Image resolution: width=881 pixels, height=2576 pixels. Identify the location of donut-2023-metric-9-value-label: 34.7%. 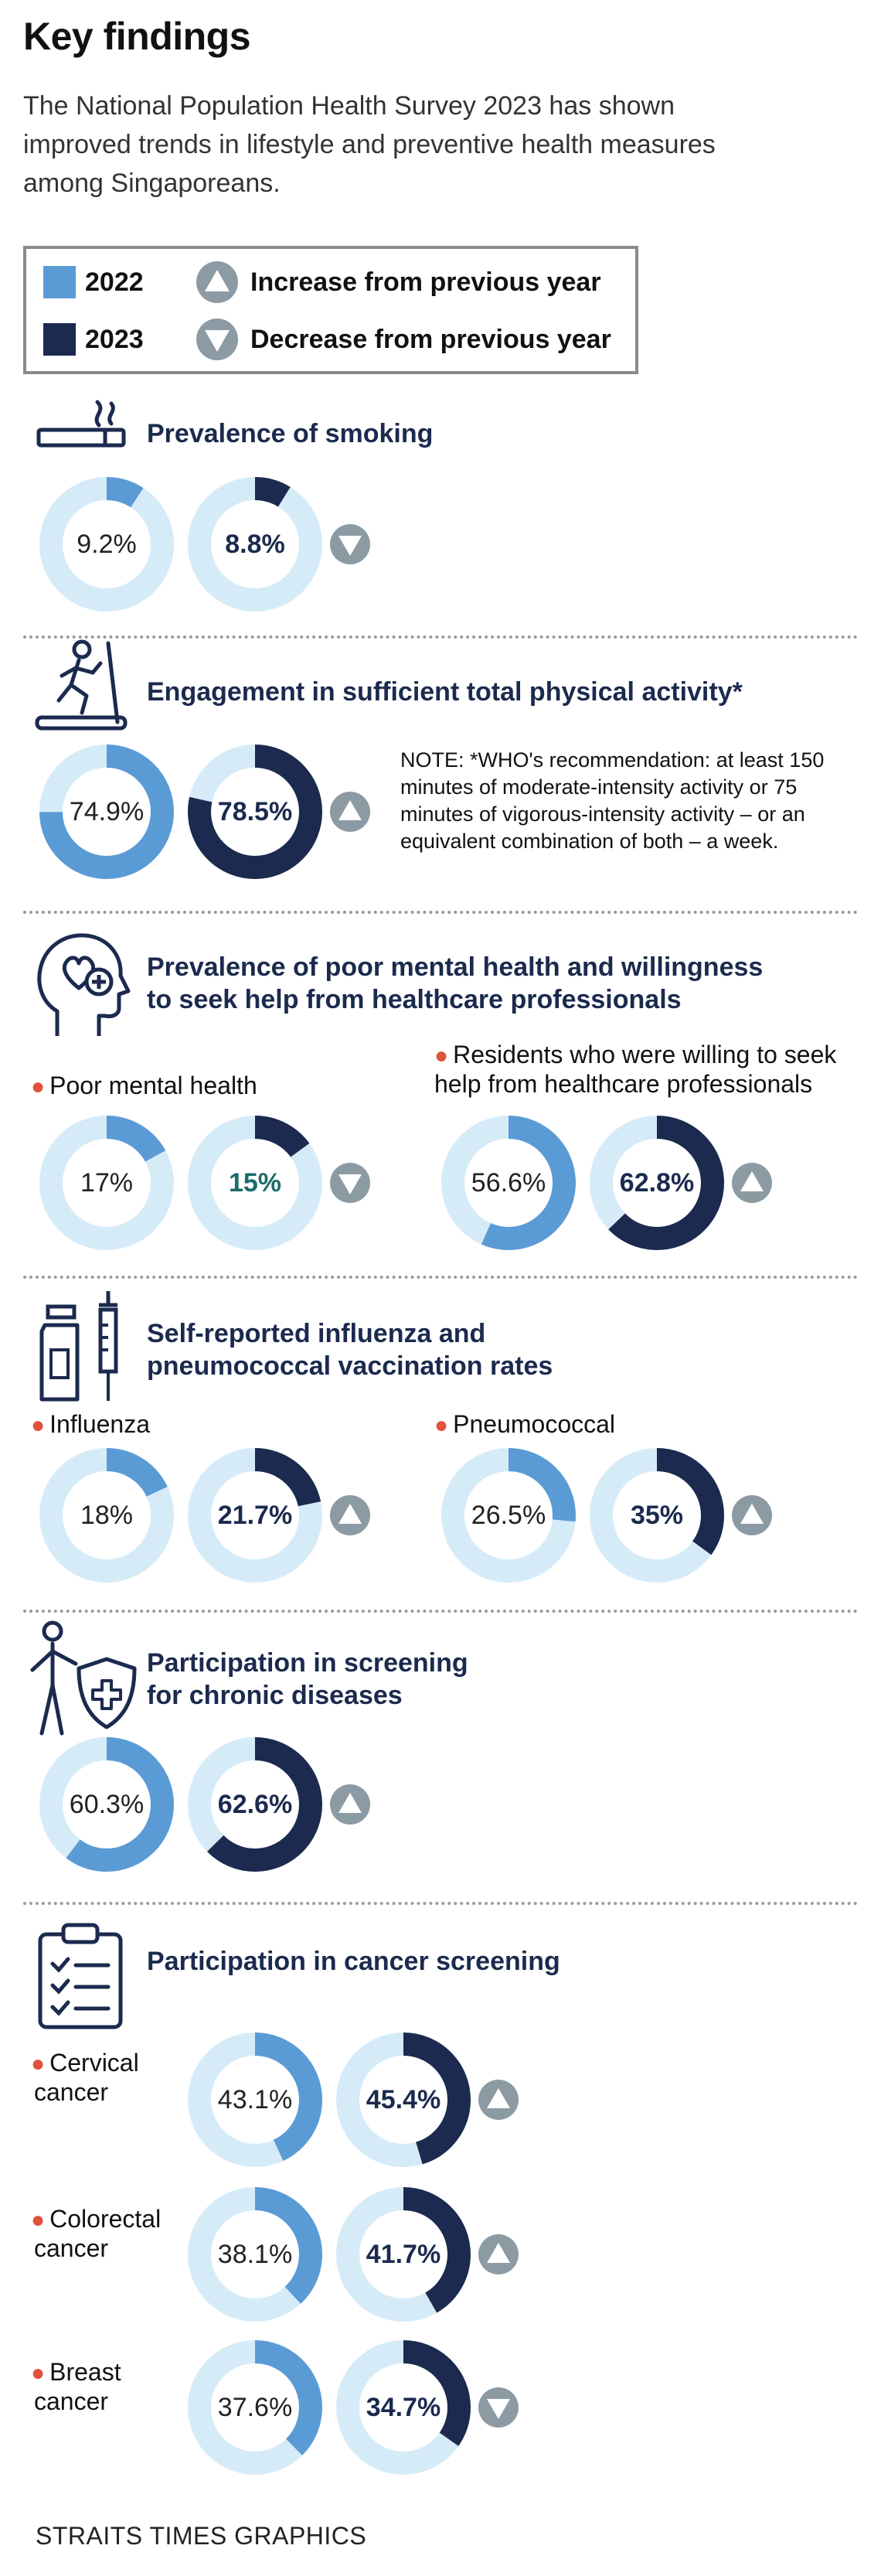
(404, 2407).